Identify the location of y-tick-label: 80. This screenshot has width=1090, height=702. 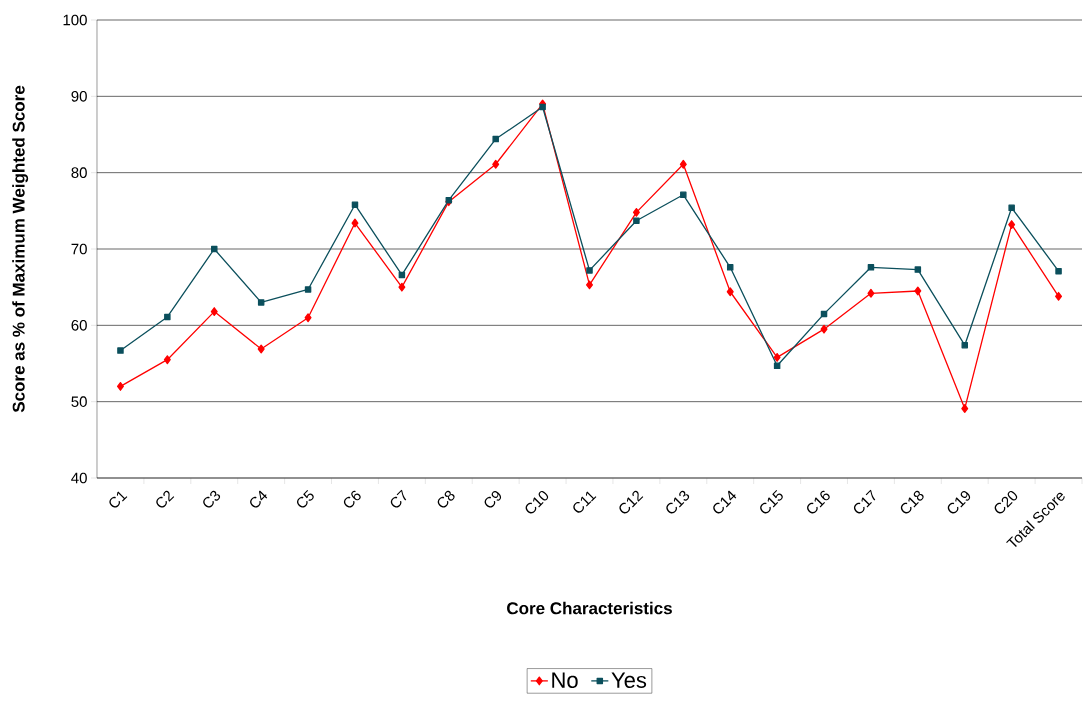
(79, 172).